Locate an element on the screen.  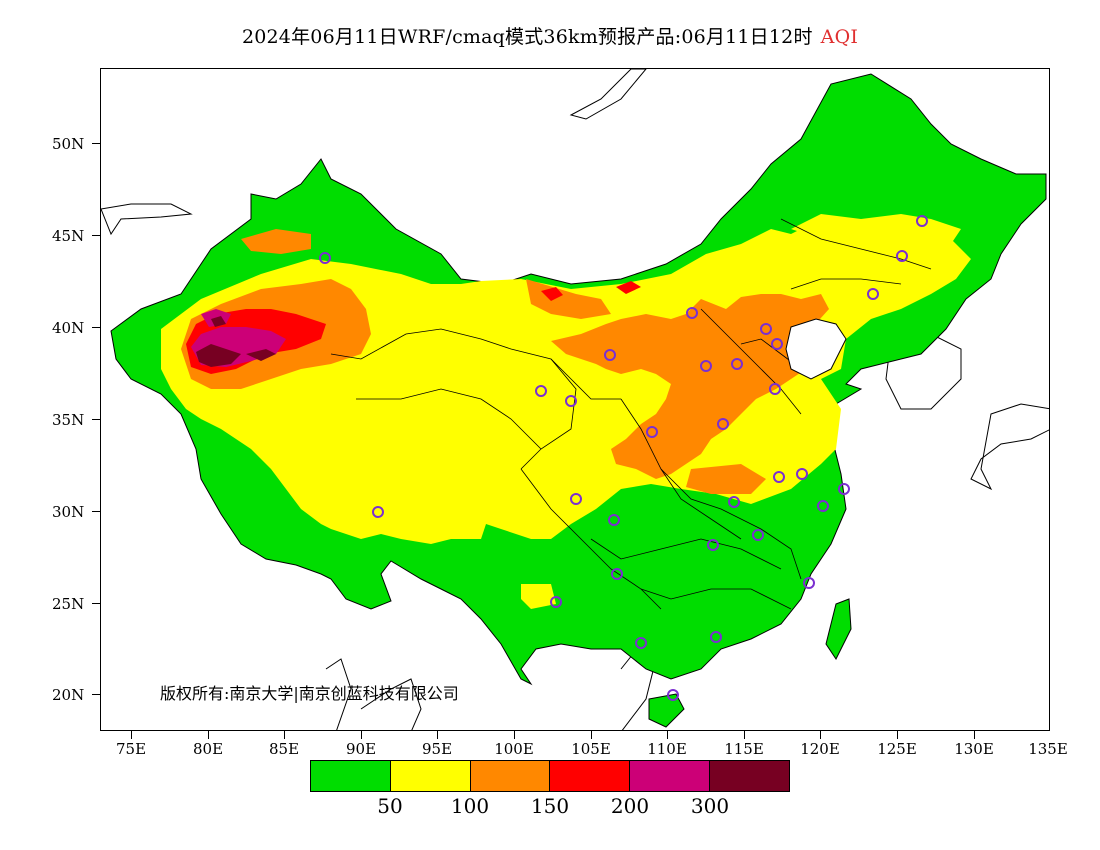
lon-label-120e: 120E is located at coordinates (820, 749).